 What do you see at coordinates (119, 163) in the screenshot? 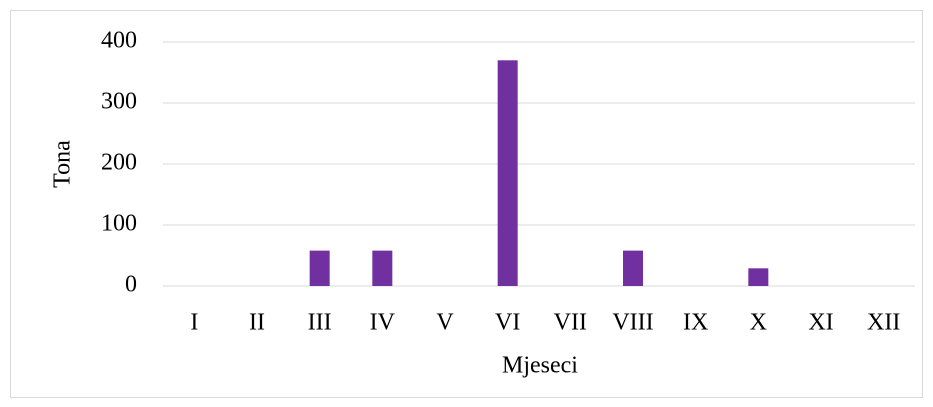
I see `y-tick-label: 200` at bounding box center [119, 163].